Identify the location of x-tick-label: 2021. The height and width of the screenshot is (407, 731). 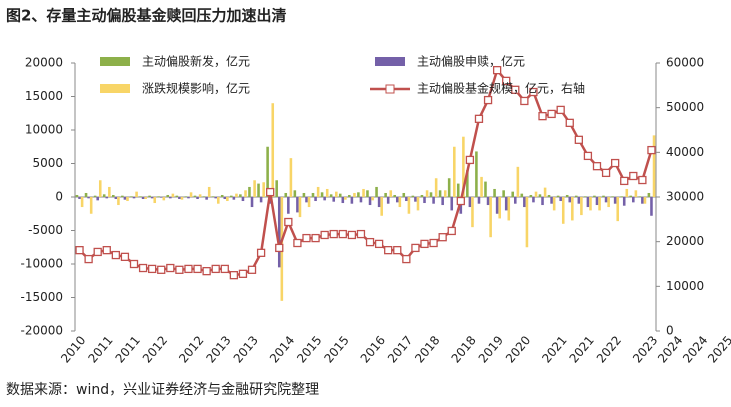
(554, 349).